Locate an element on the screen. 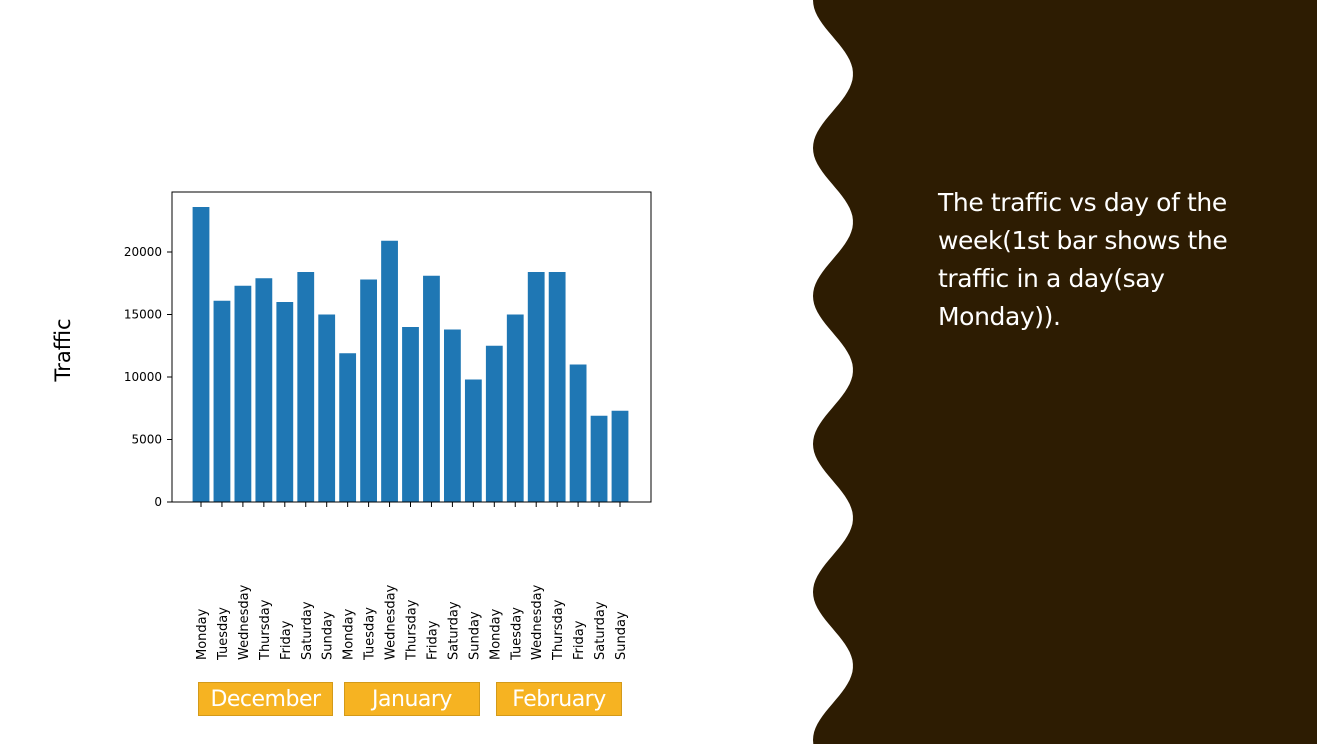 The width and height of the screenshot is (1317, 744). x-tick-label-14: Sunday is located at coordinates (474, 635).